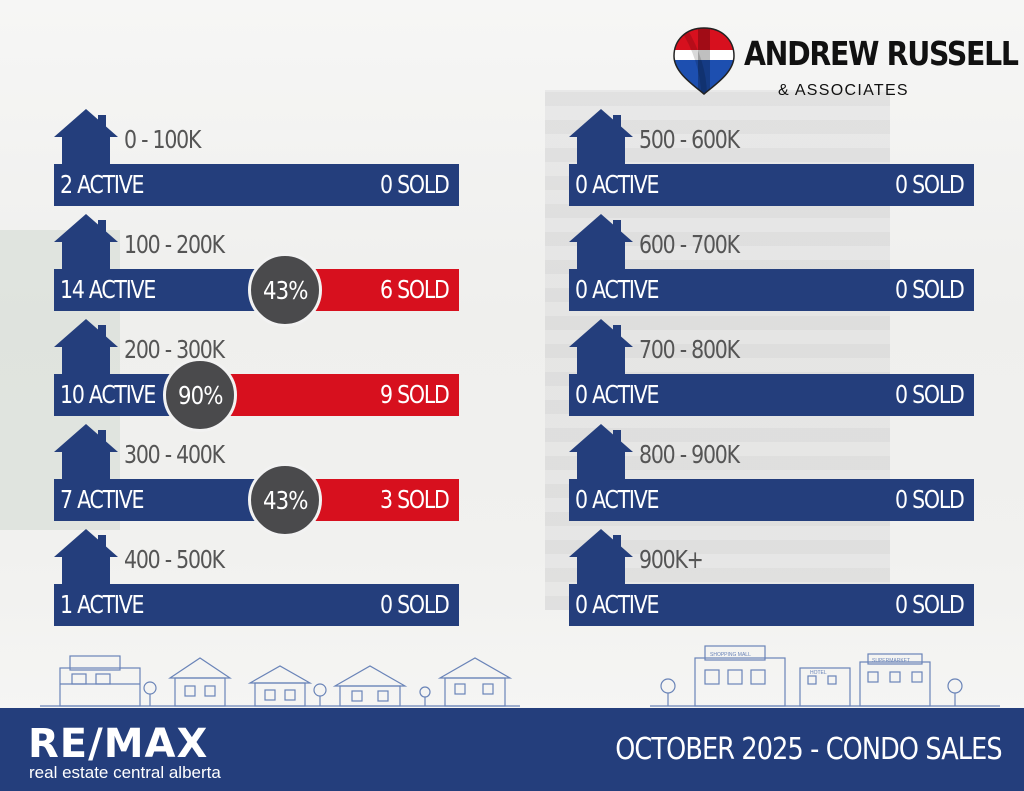  I want to click on sold-count-label: 3 SOLD, so click(415, 499).